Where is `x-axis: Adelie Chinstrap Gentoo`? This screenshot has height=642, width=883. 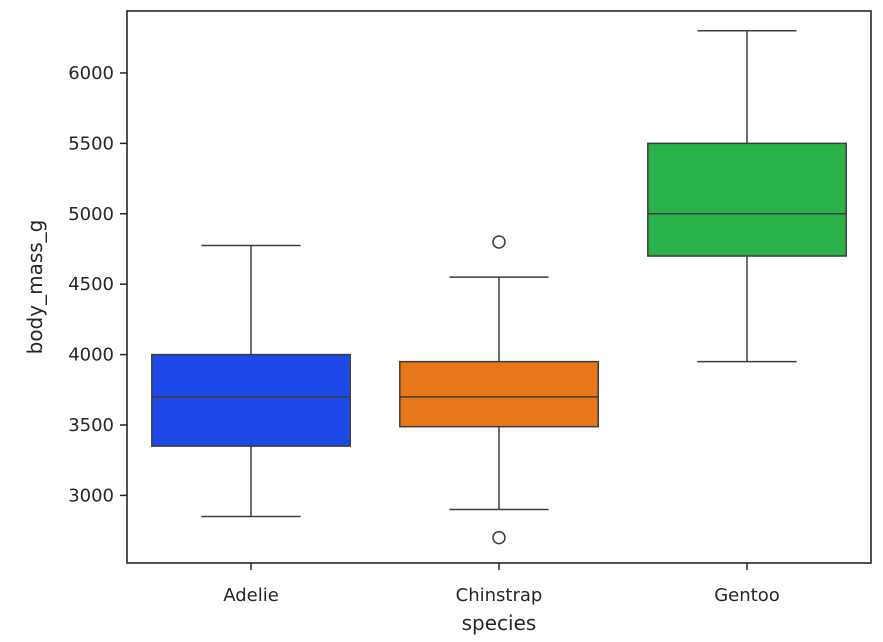
x-axis: Adelie Chinstrap Gentoo is located at coordinates (501, 584).